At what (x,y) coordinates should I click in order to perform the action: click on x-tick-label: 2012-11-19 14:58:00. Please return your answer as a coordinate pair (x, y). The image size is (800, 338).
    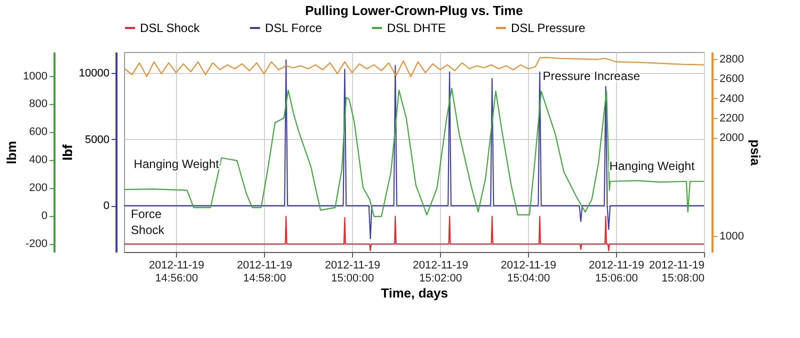
    Looking at the image, I should click on (264, 272).